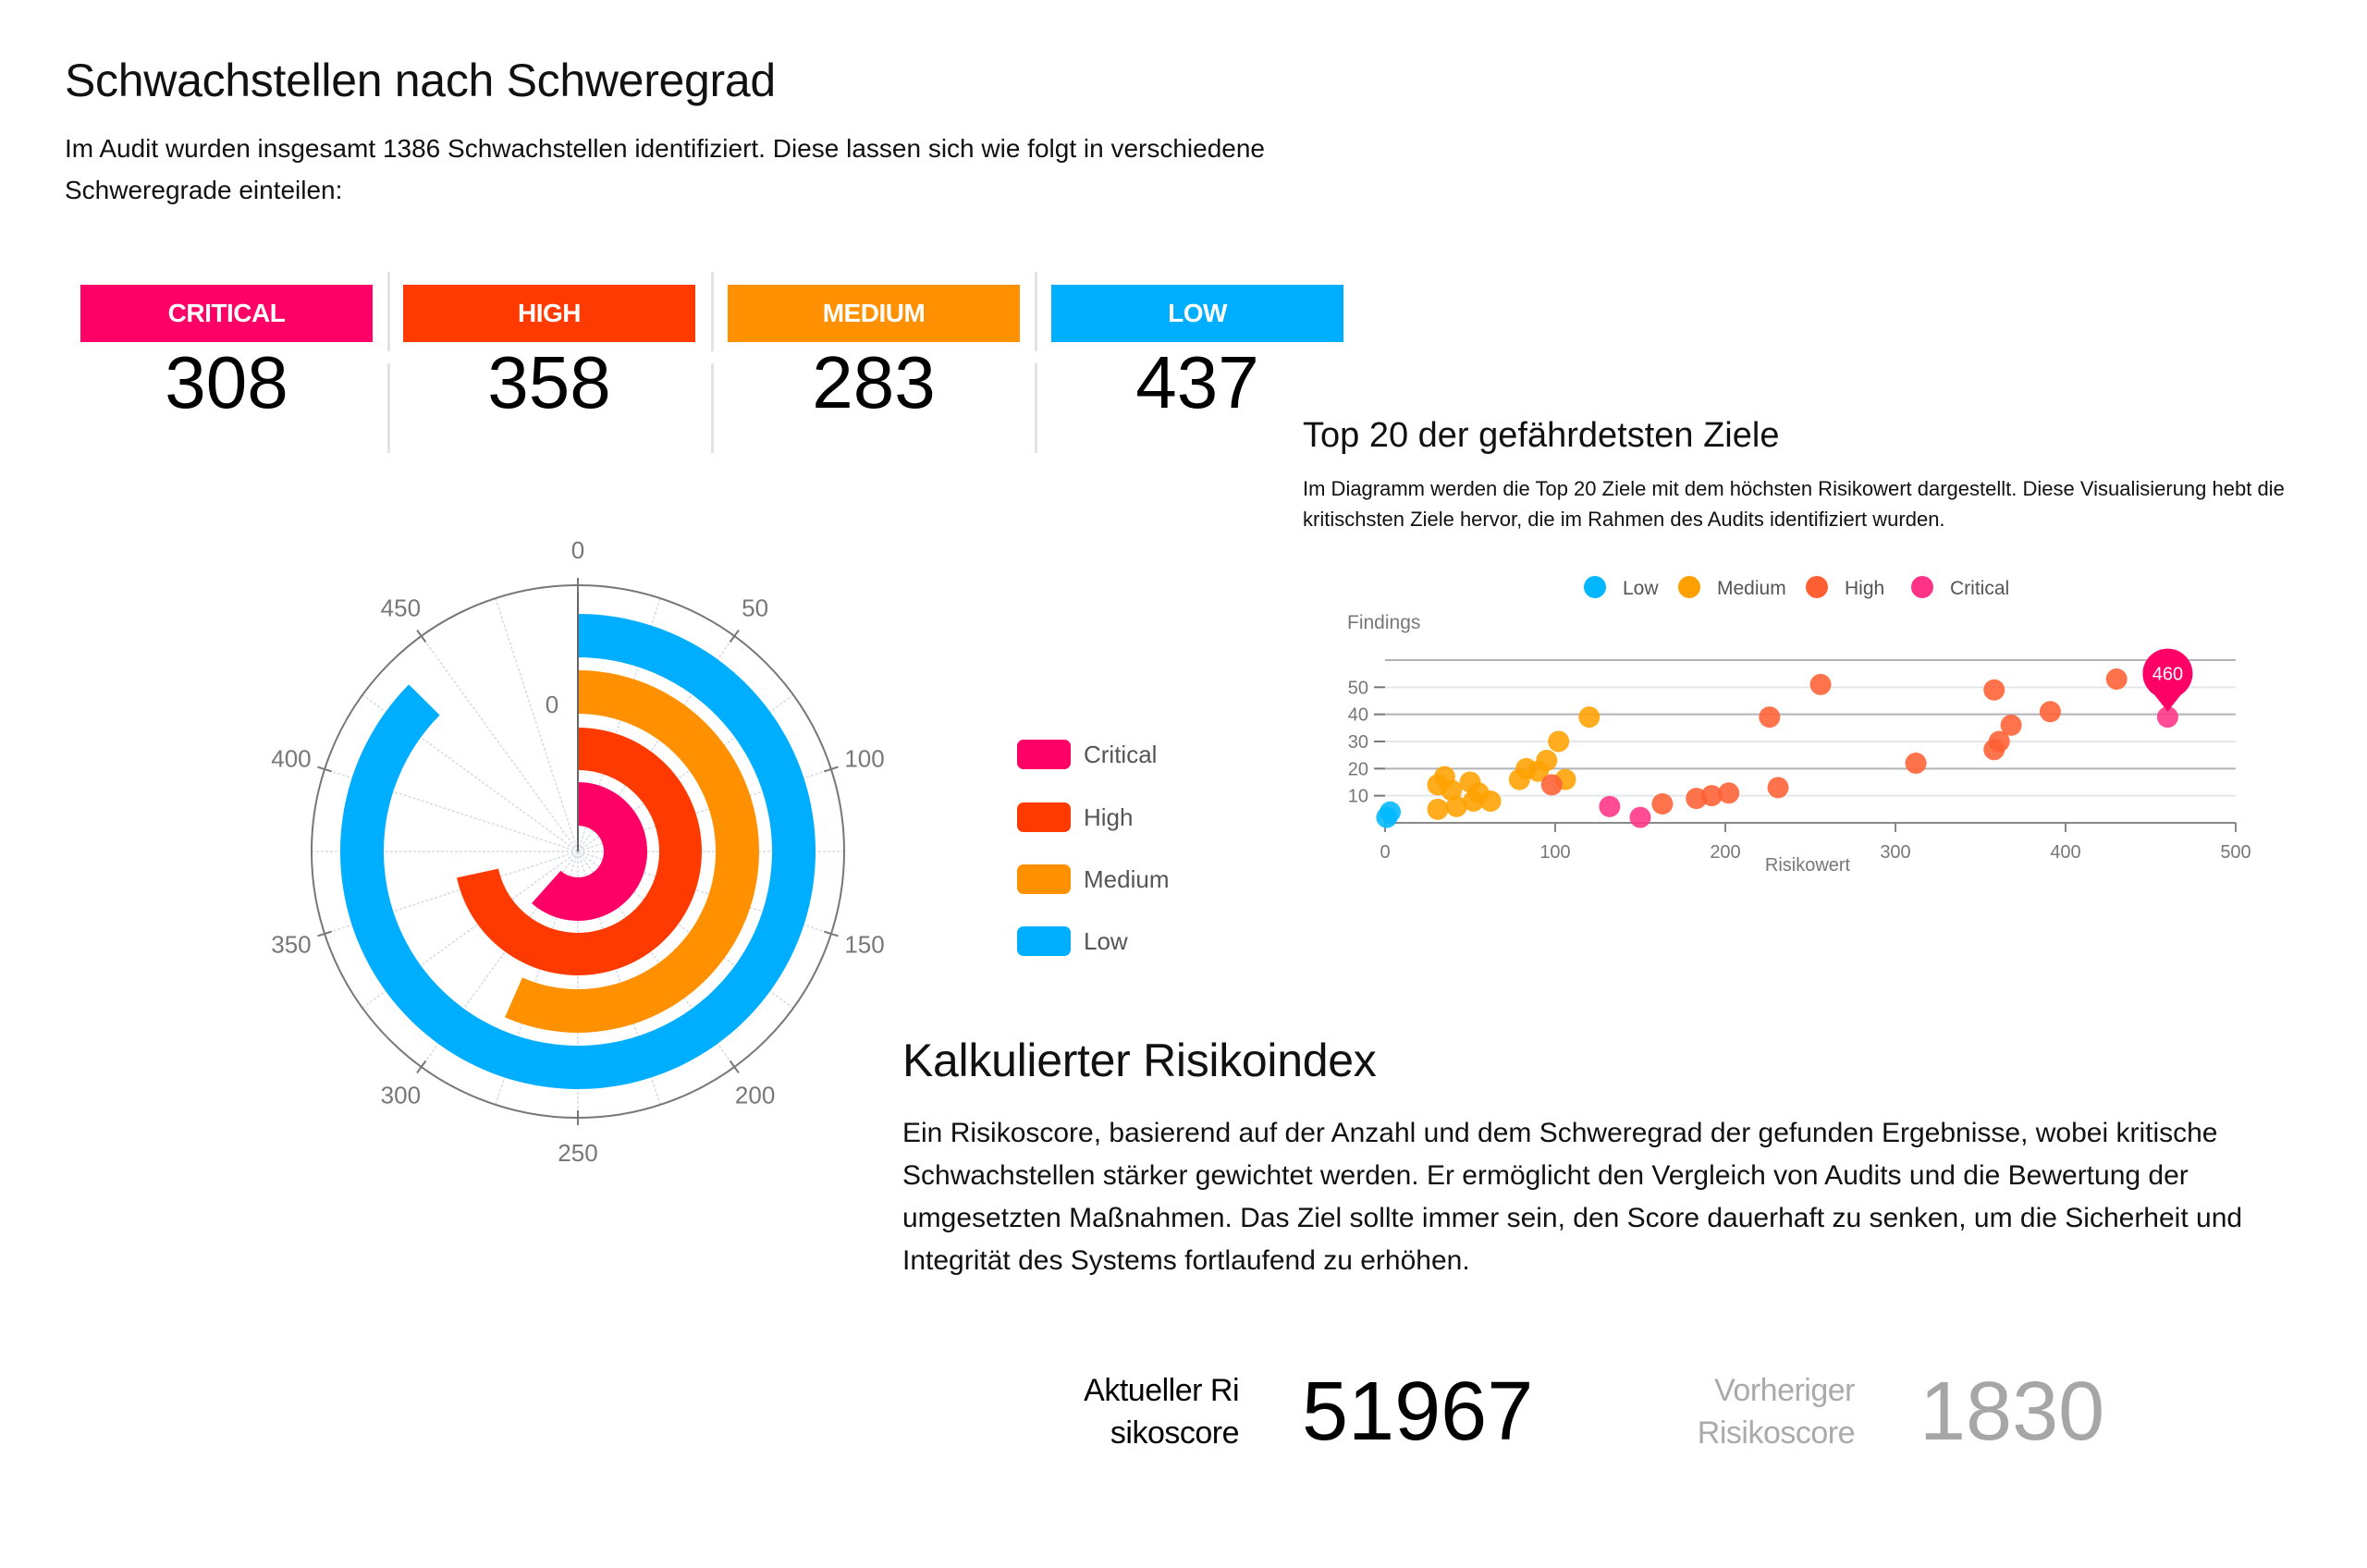  I want to click on angular-tick-label: 300, so click(401, 1096).